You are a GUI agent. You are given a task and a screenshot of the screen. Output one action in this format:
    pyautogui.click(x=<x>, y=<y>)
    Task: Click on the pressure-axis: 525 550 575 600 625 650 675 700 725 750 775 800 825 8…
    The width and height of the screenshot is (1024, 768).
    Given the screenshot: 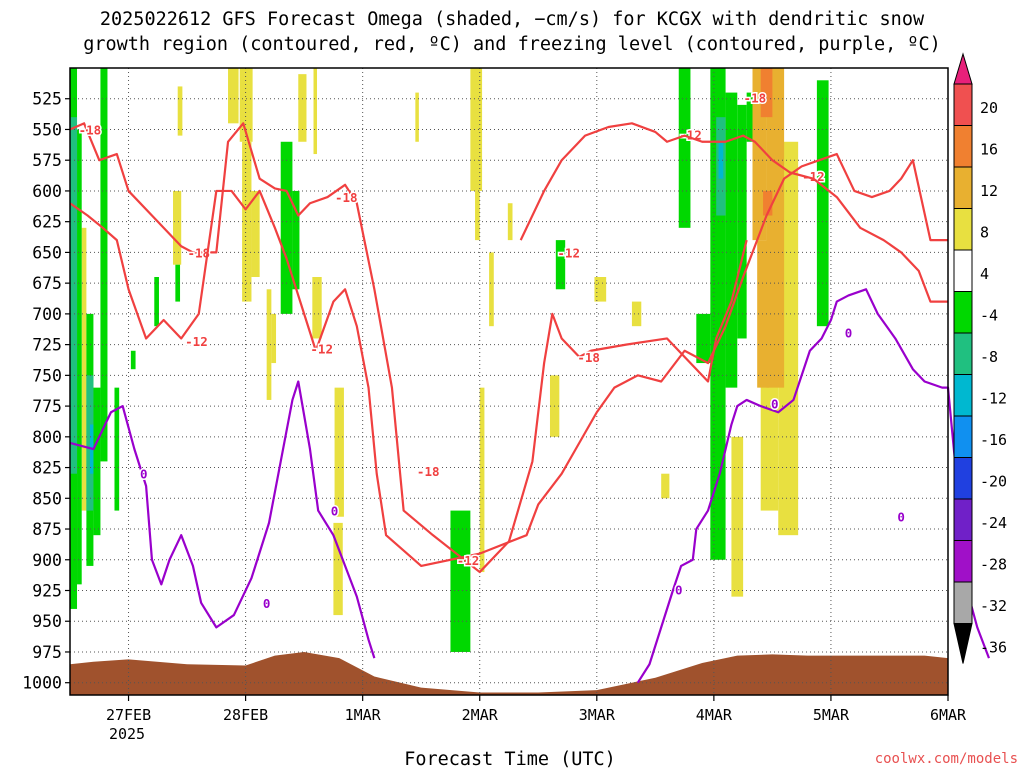 What is the action you would take?
    pyautogui.click(x=46, y=391)
    